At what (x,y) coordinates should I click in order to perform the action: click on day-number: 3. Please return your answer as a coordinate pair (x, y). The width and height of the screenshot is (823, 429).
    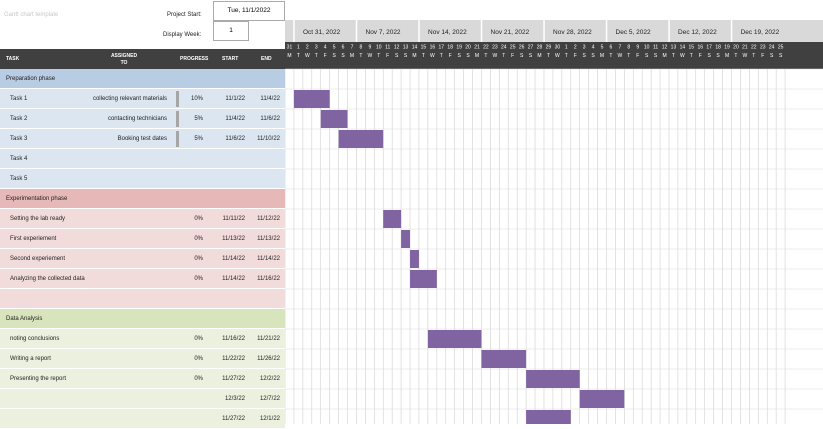
    Looking at the image, I should click on (584, 48).